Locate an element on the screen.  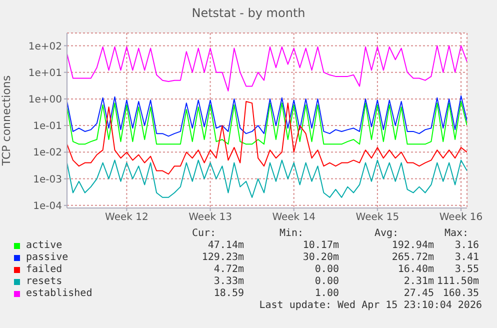
text: 10.17m is located at coordinates (320, 246).